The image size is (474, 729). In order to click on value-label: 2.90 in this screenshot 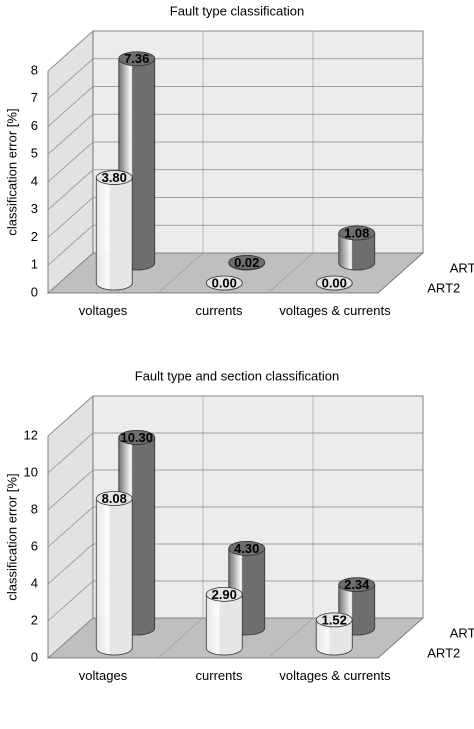, I will do `click(224, 594)`.